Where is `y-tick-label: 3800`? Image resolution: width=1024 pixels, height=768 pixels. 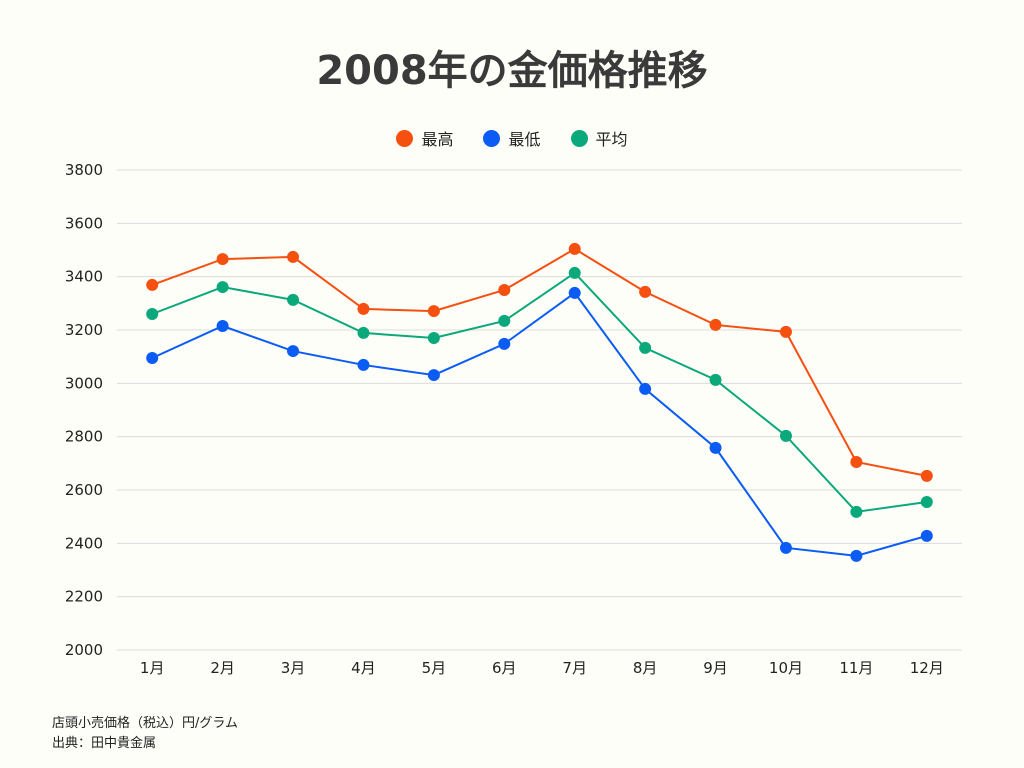
y-tick-label: 3800 is located at coordinates (84, 170).